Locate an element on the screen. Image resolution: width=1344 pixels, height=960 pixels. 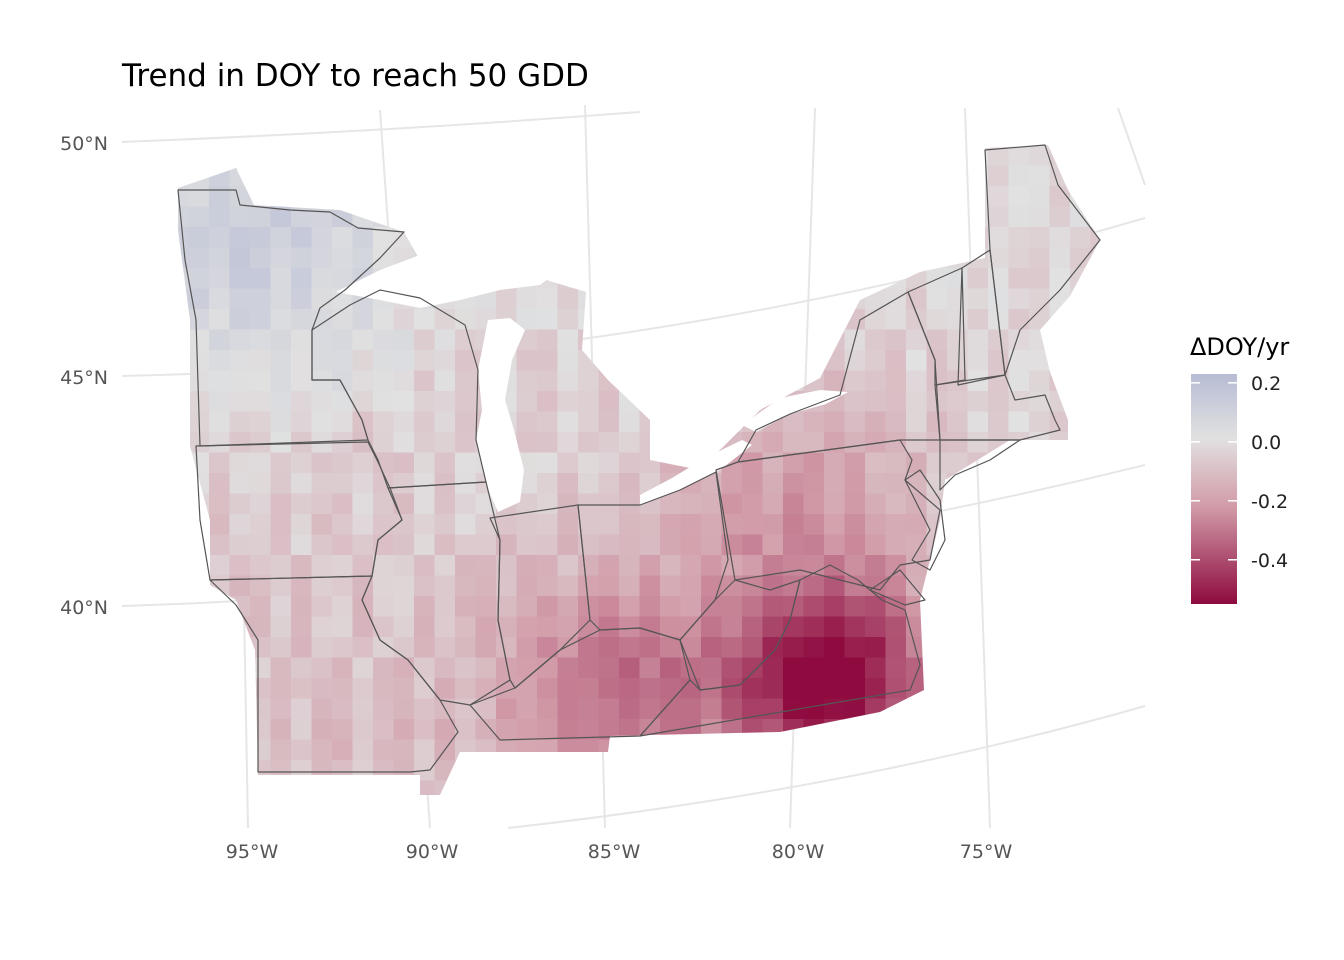
legend-label: -0.2 is located at coordinates (1269, 502).